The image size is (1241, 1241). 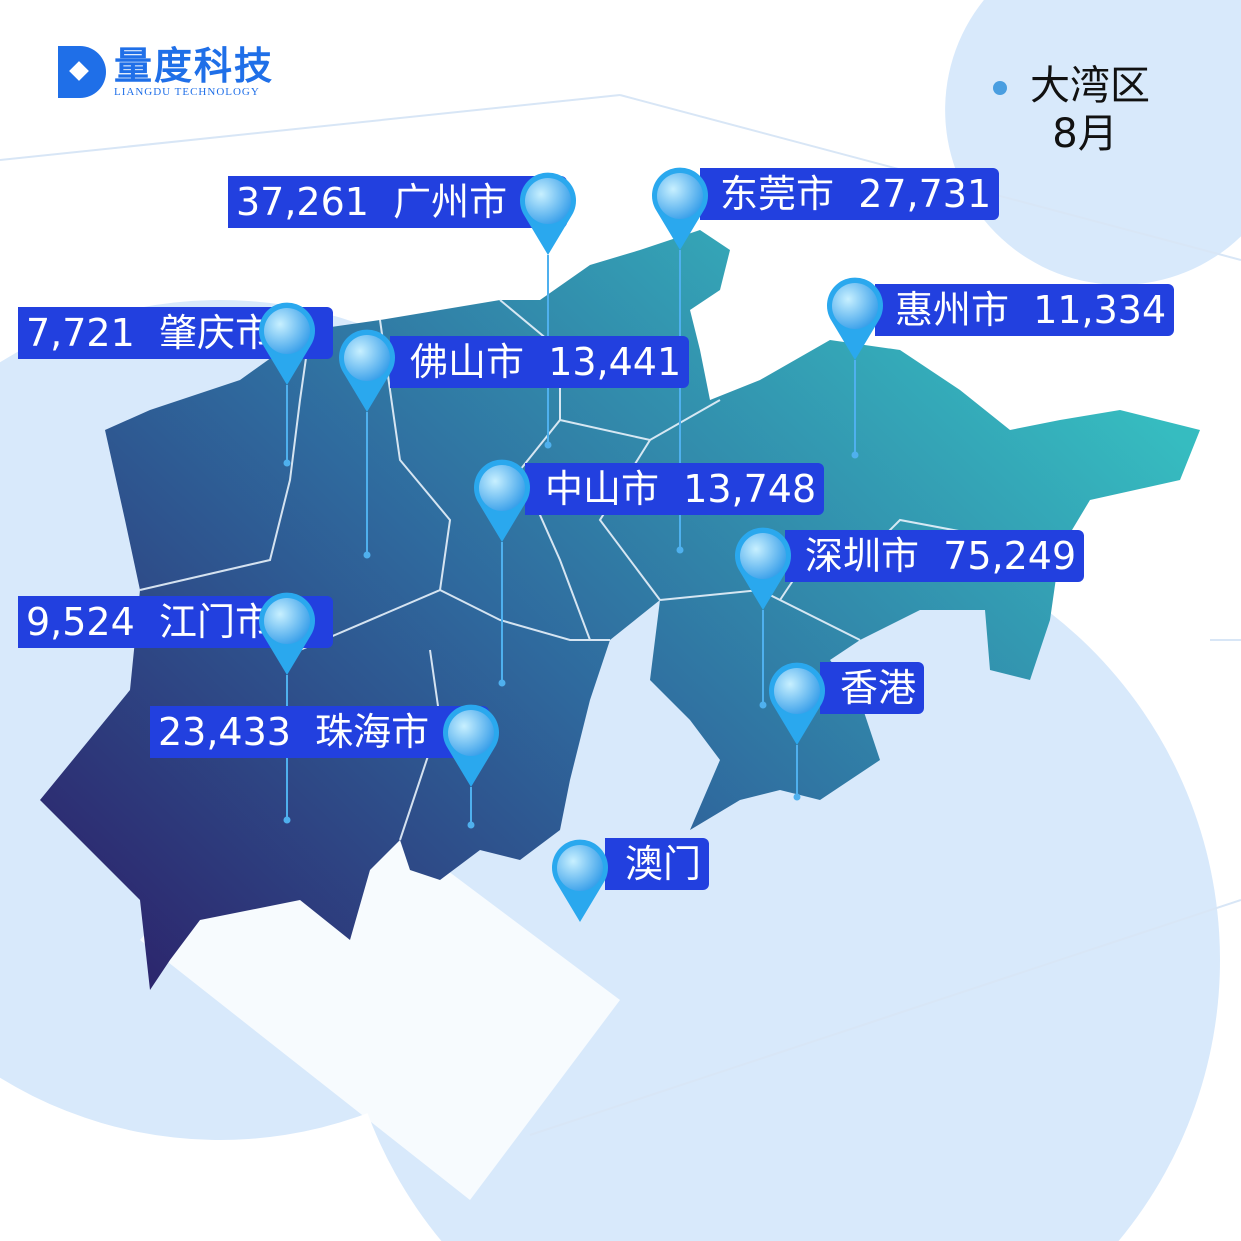 I want to click on legend-dot-icon, so click(x=1000, y=88).